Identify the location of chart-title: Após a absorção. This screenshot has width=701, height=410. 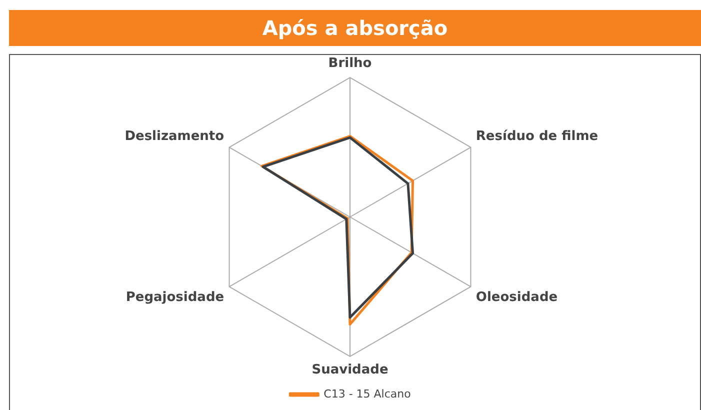
(355, 28).